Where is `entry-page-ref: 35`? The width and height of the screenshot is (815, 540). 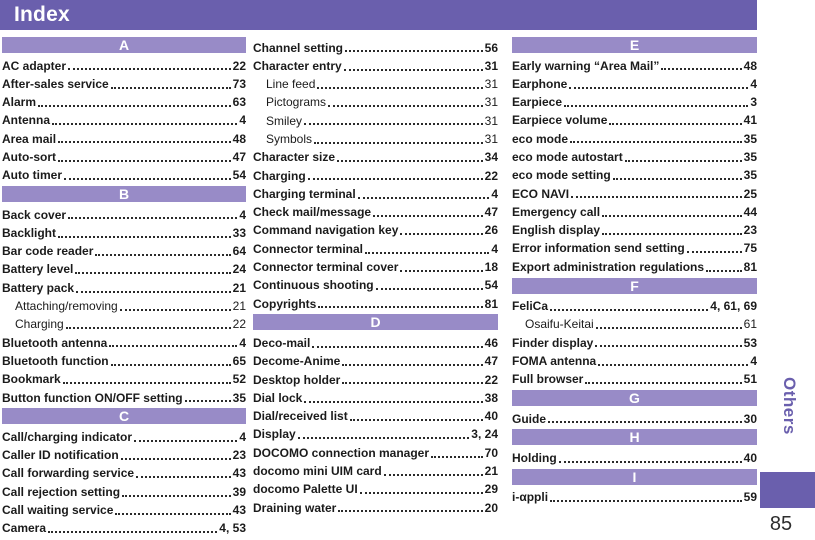 entry-page-ref: 35 is located at coordinates (239, 397).